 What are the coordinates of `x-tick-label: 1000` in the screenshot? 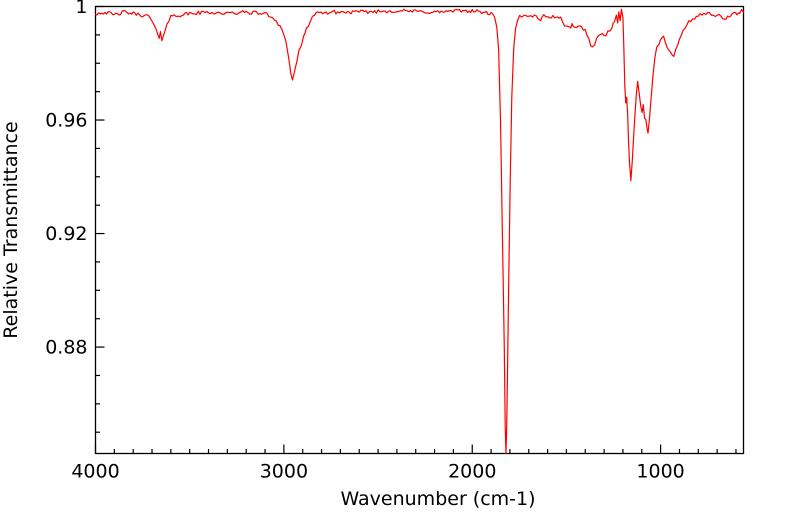 It's located at (660, 472).